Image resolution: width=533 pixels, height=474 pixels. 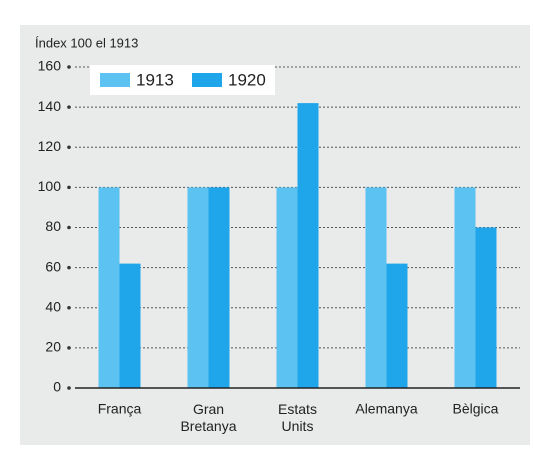 What do you see at coordinates (120, 409) in the screenshot?
I see `x-tick-label: França` at bounding box center [120, 409].